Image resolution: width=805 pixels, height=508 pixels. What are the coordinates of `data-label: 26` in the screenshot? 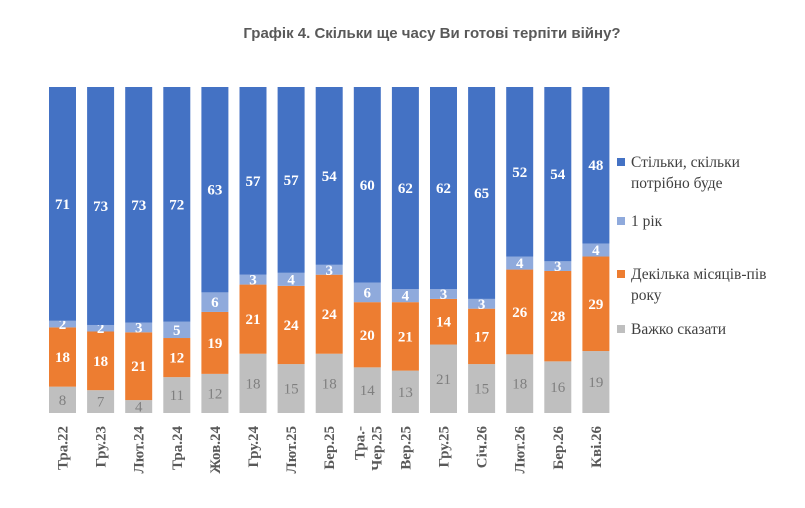 It's located at (520, 313).